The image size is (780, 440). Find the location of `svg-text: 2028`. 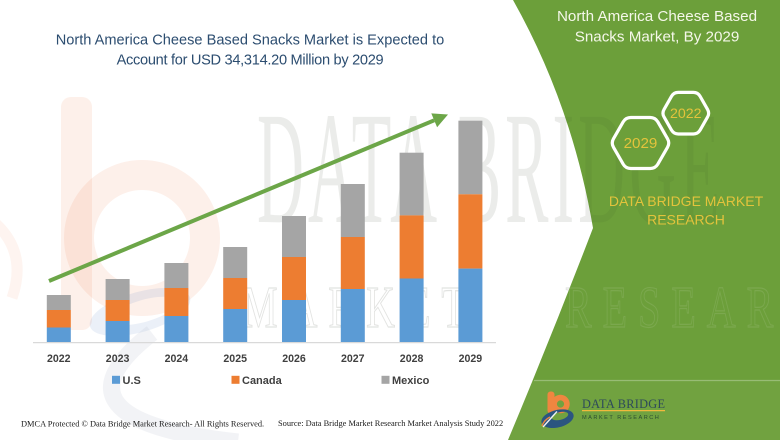

svg-text: 2028 is located at coordinates (412, 359).